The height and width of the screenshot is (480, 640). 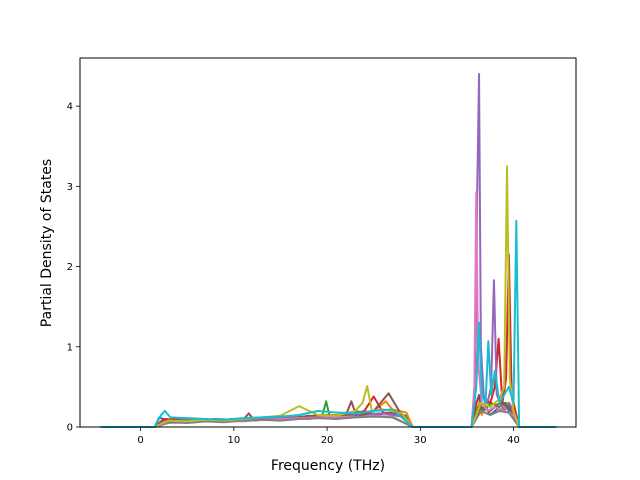 What do you see at coordinates (513, 440) in the screenshot?
I see `x-tick-label: 40` at bounding box center [513, 440].